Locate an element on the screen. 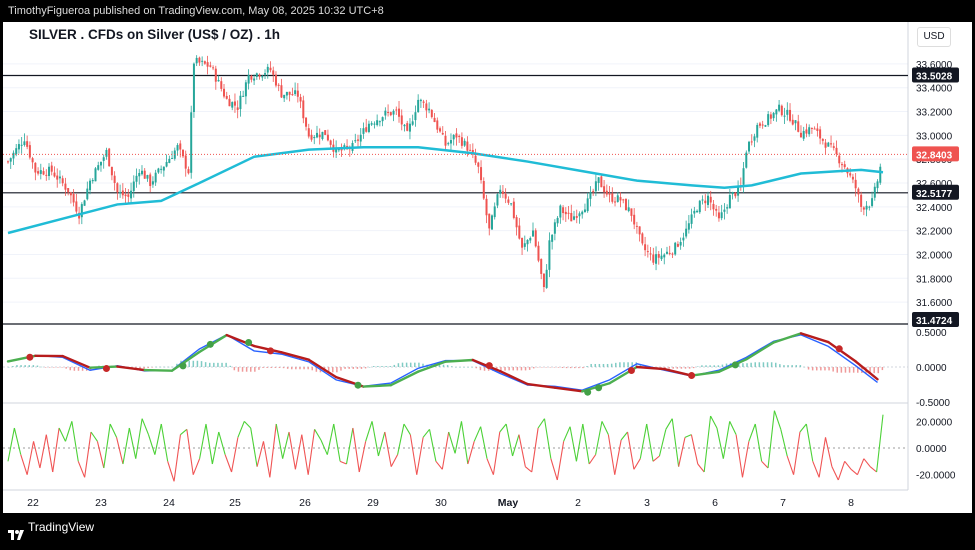  brand-name: TradingView is located at coordinates (61, 527).